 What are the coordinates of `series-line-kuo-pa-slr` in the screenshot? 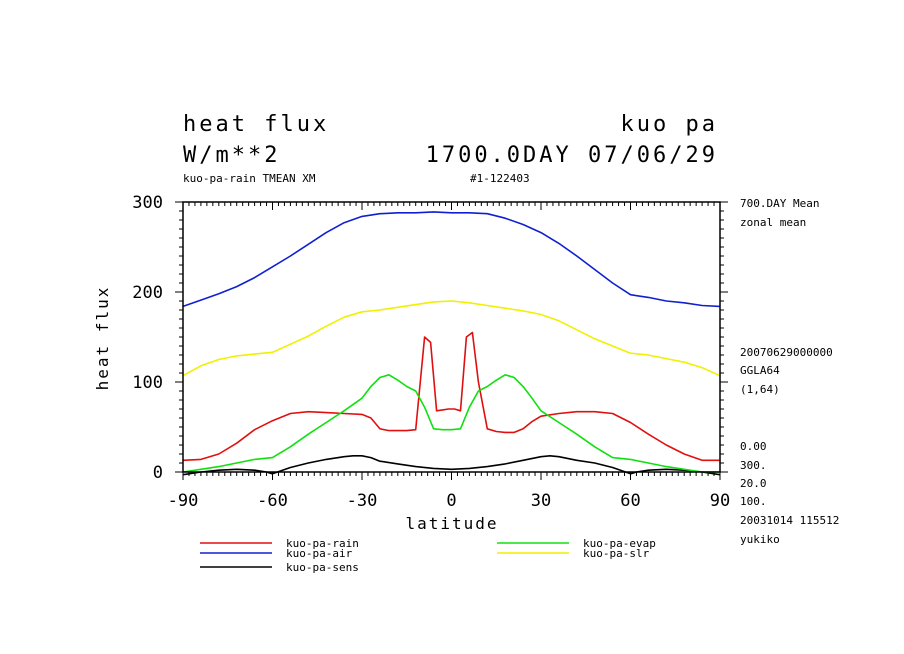 It's located at (451, 338).